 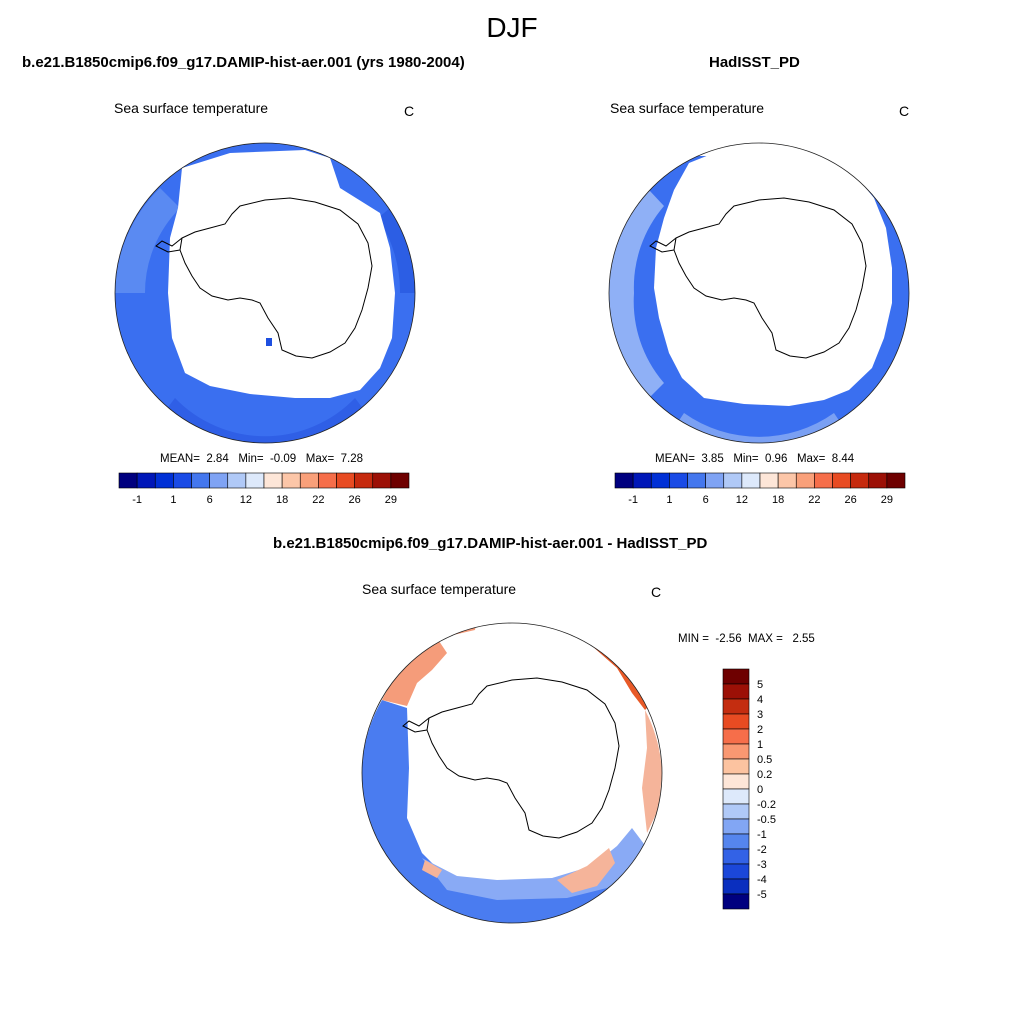 I want to click on min-value: -0.09, so click(x=283, y=459).